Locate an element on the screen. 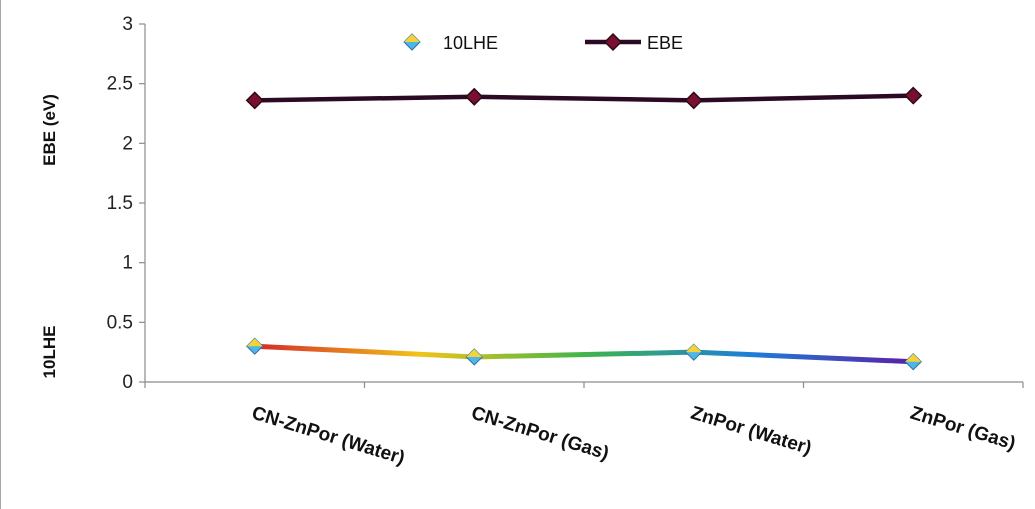  y-tick-label: 2.5 is located at coordinates (120, 84).